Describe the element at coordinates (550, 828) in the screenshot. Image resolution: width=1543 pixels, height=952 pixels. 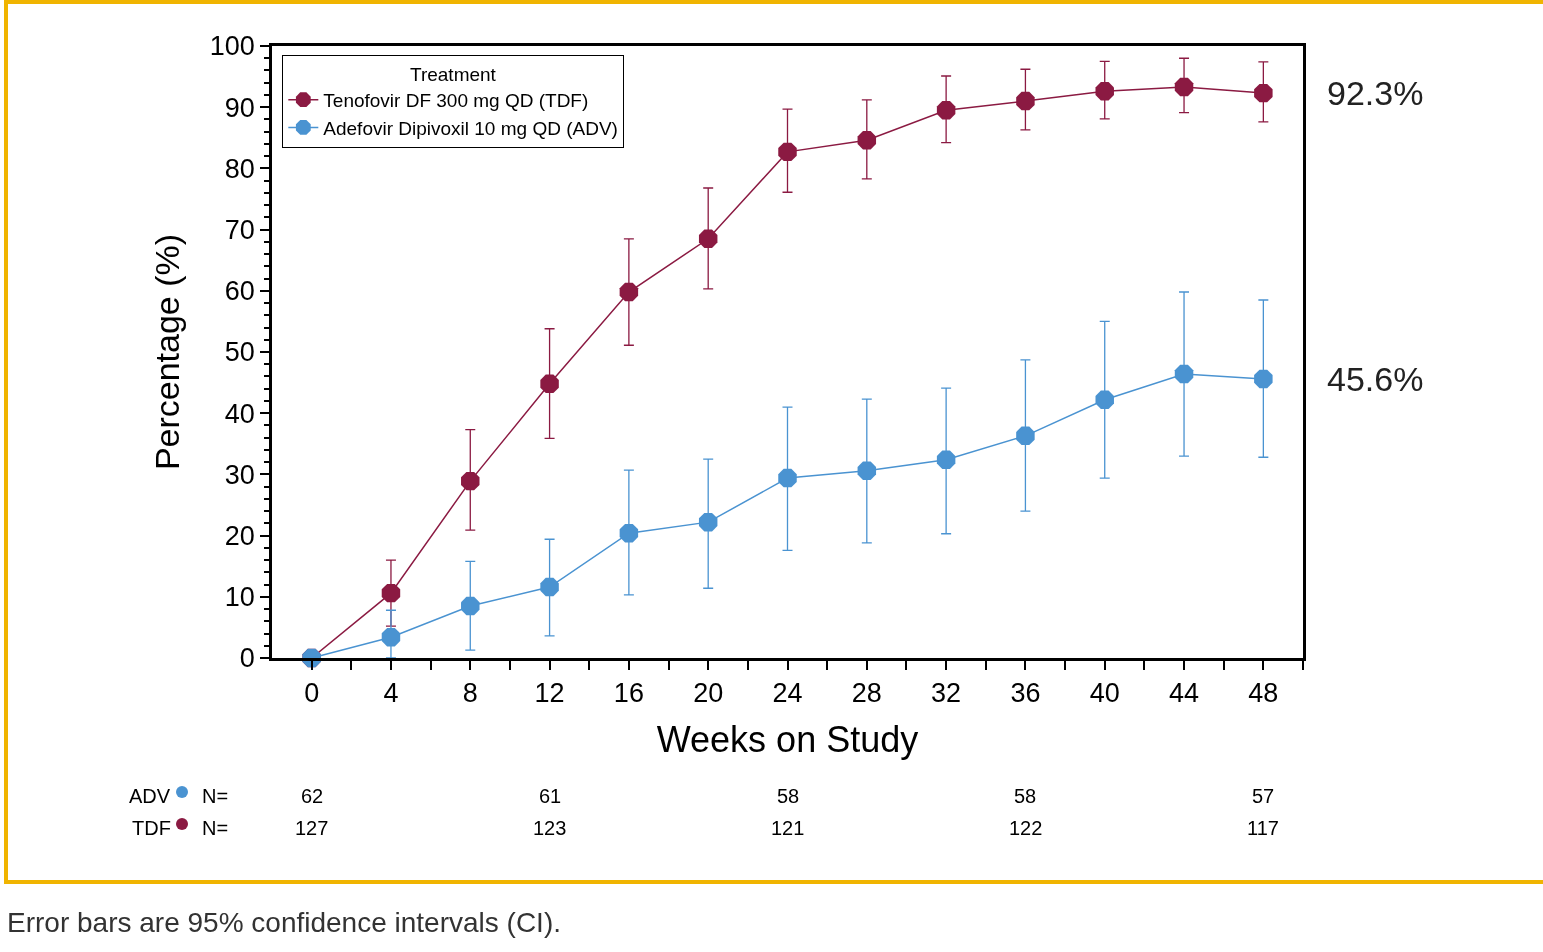
I see `text: 123` at that location.